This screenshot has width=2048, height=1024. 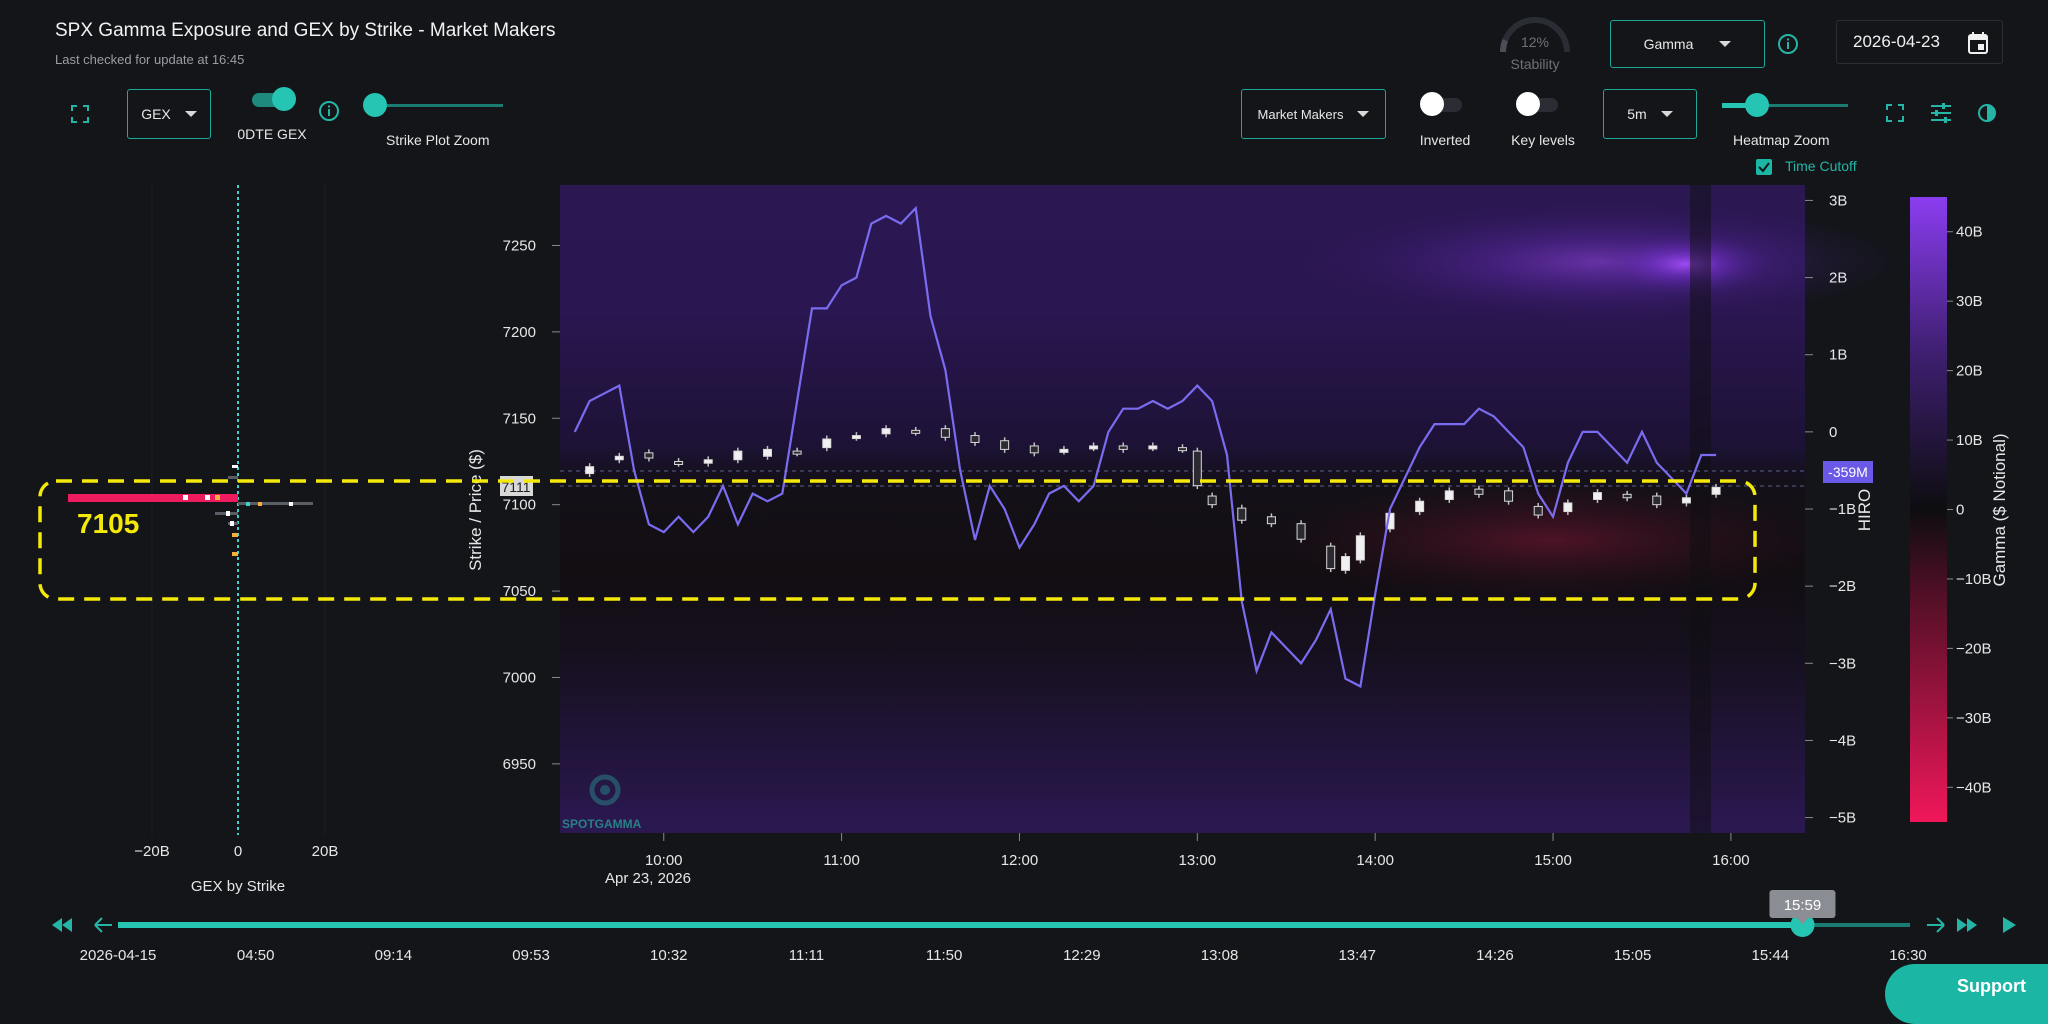 I want to click on mode-select: Gamma, so click(x=1687, y=44).